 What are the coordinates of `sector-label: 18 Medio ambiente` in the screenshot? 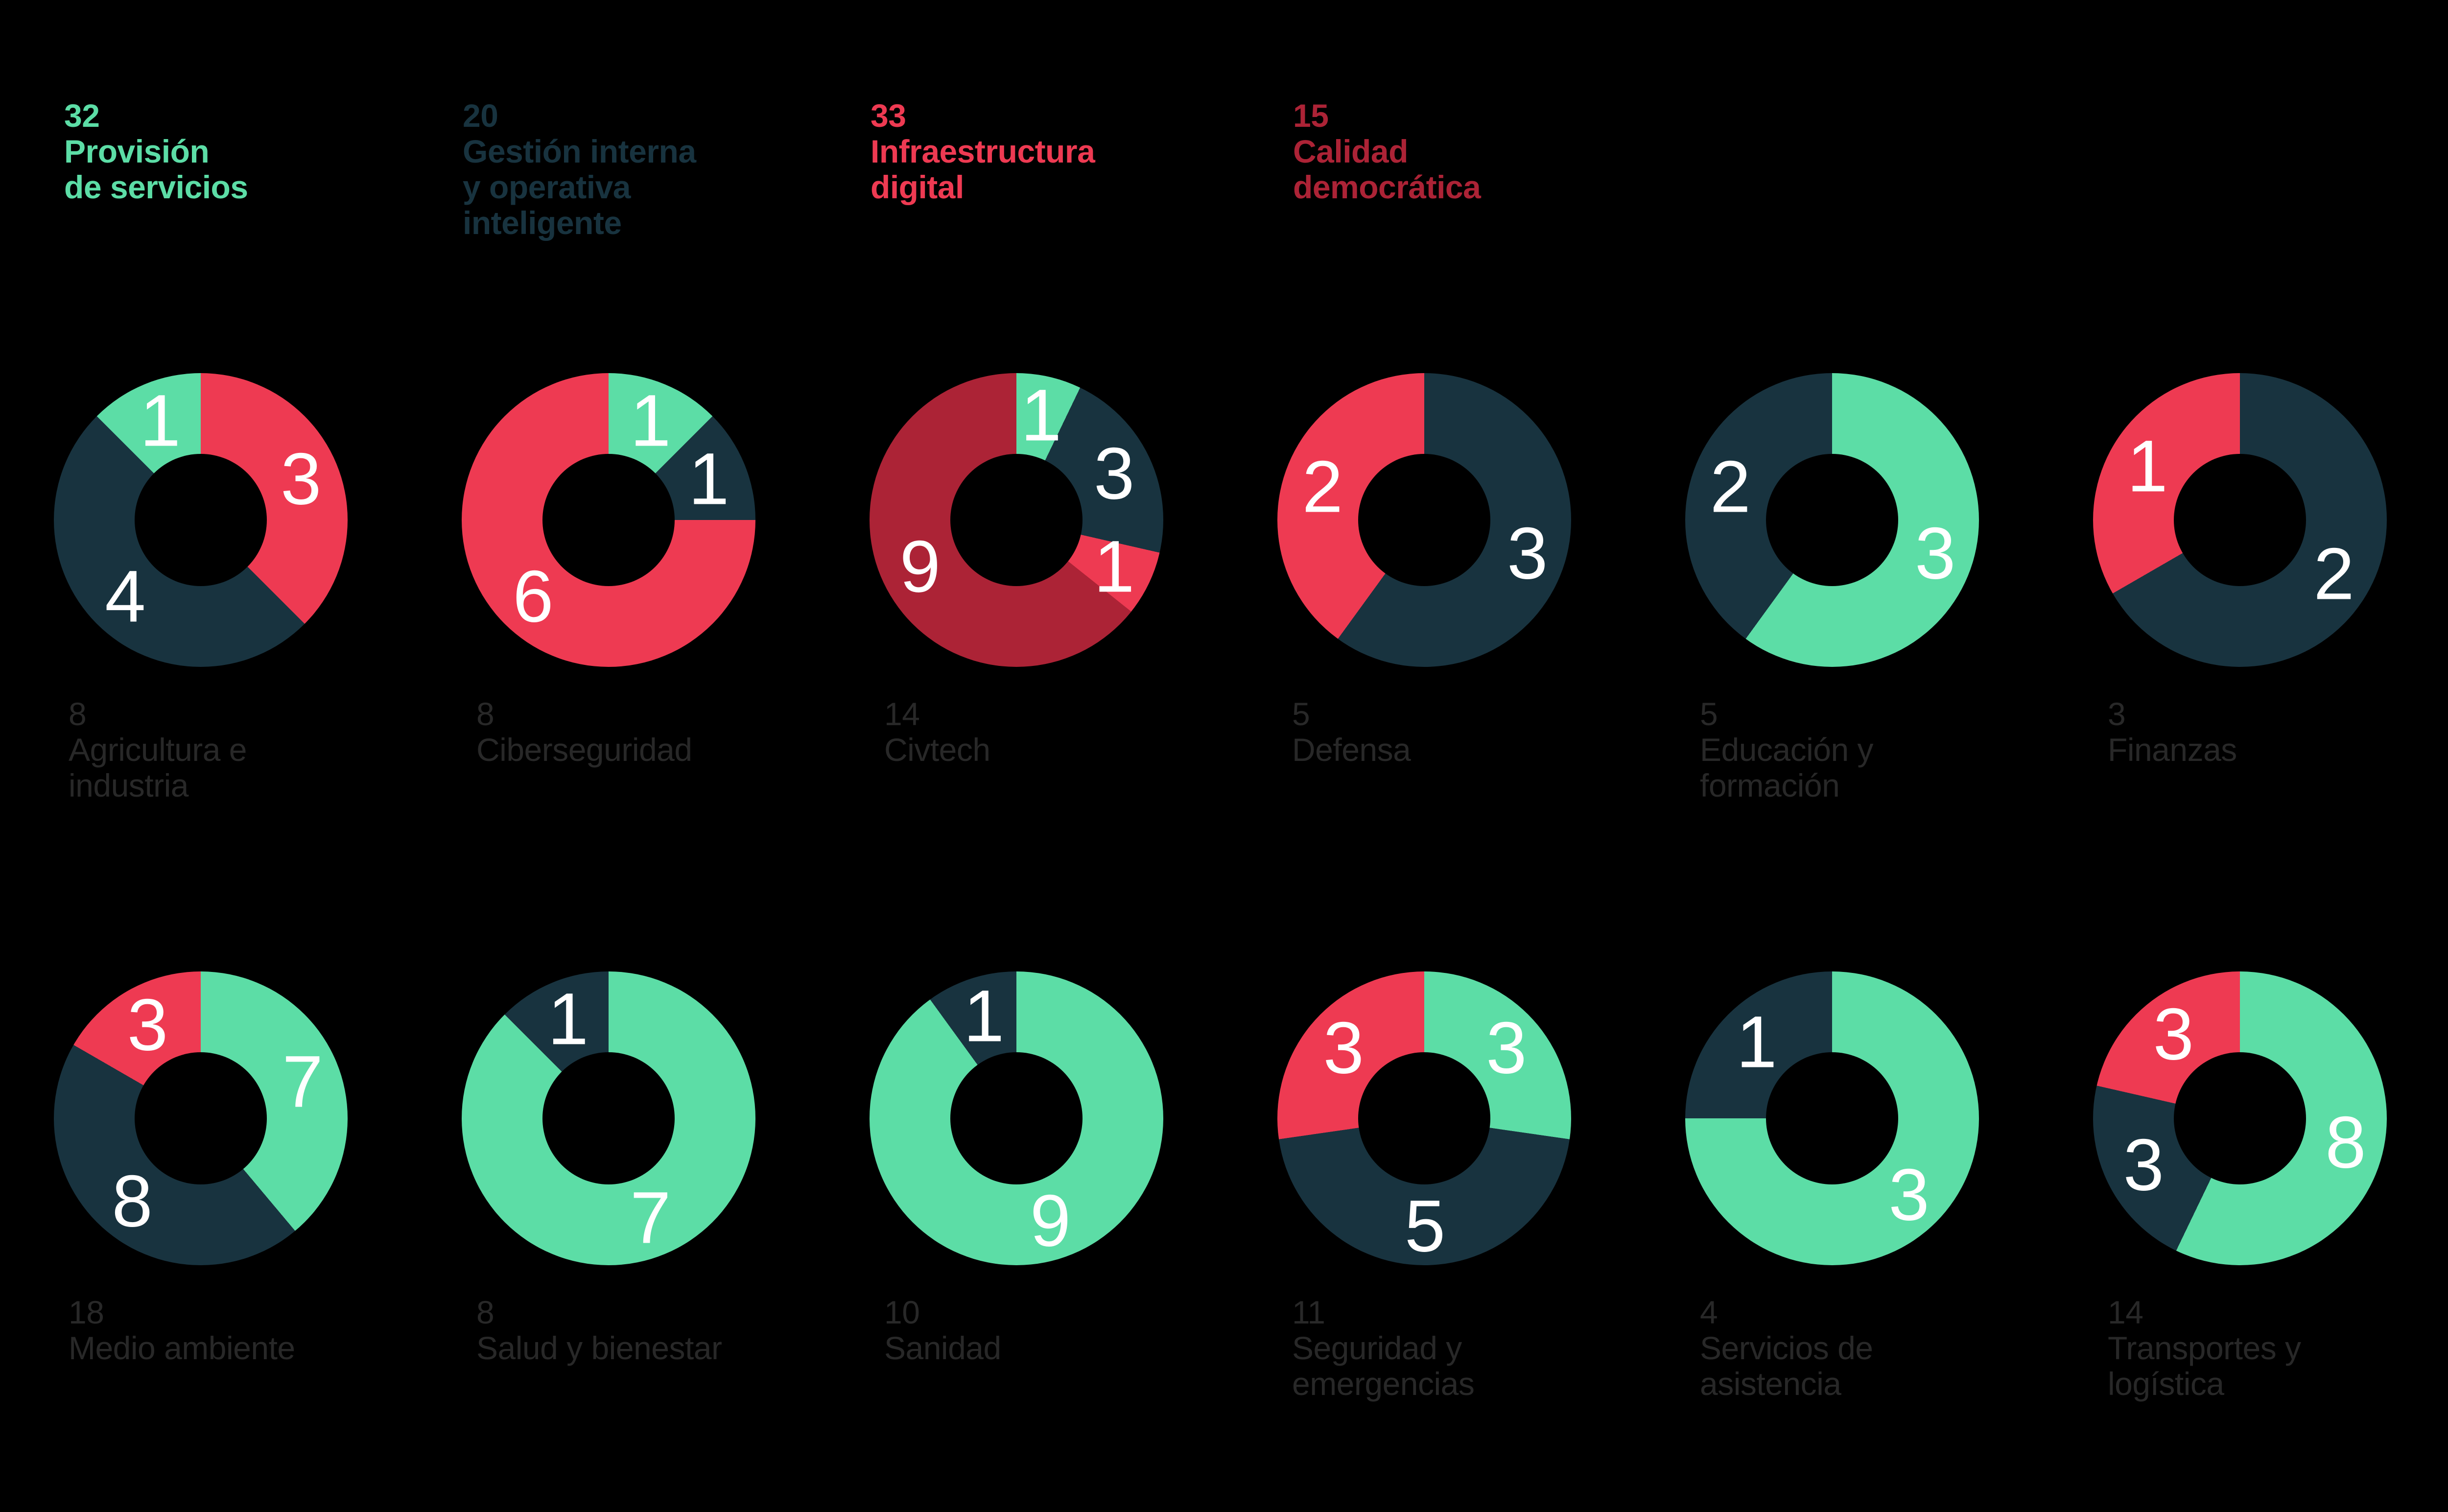 It's located at (182, 1330).